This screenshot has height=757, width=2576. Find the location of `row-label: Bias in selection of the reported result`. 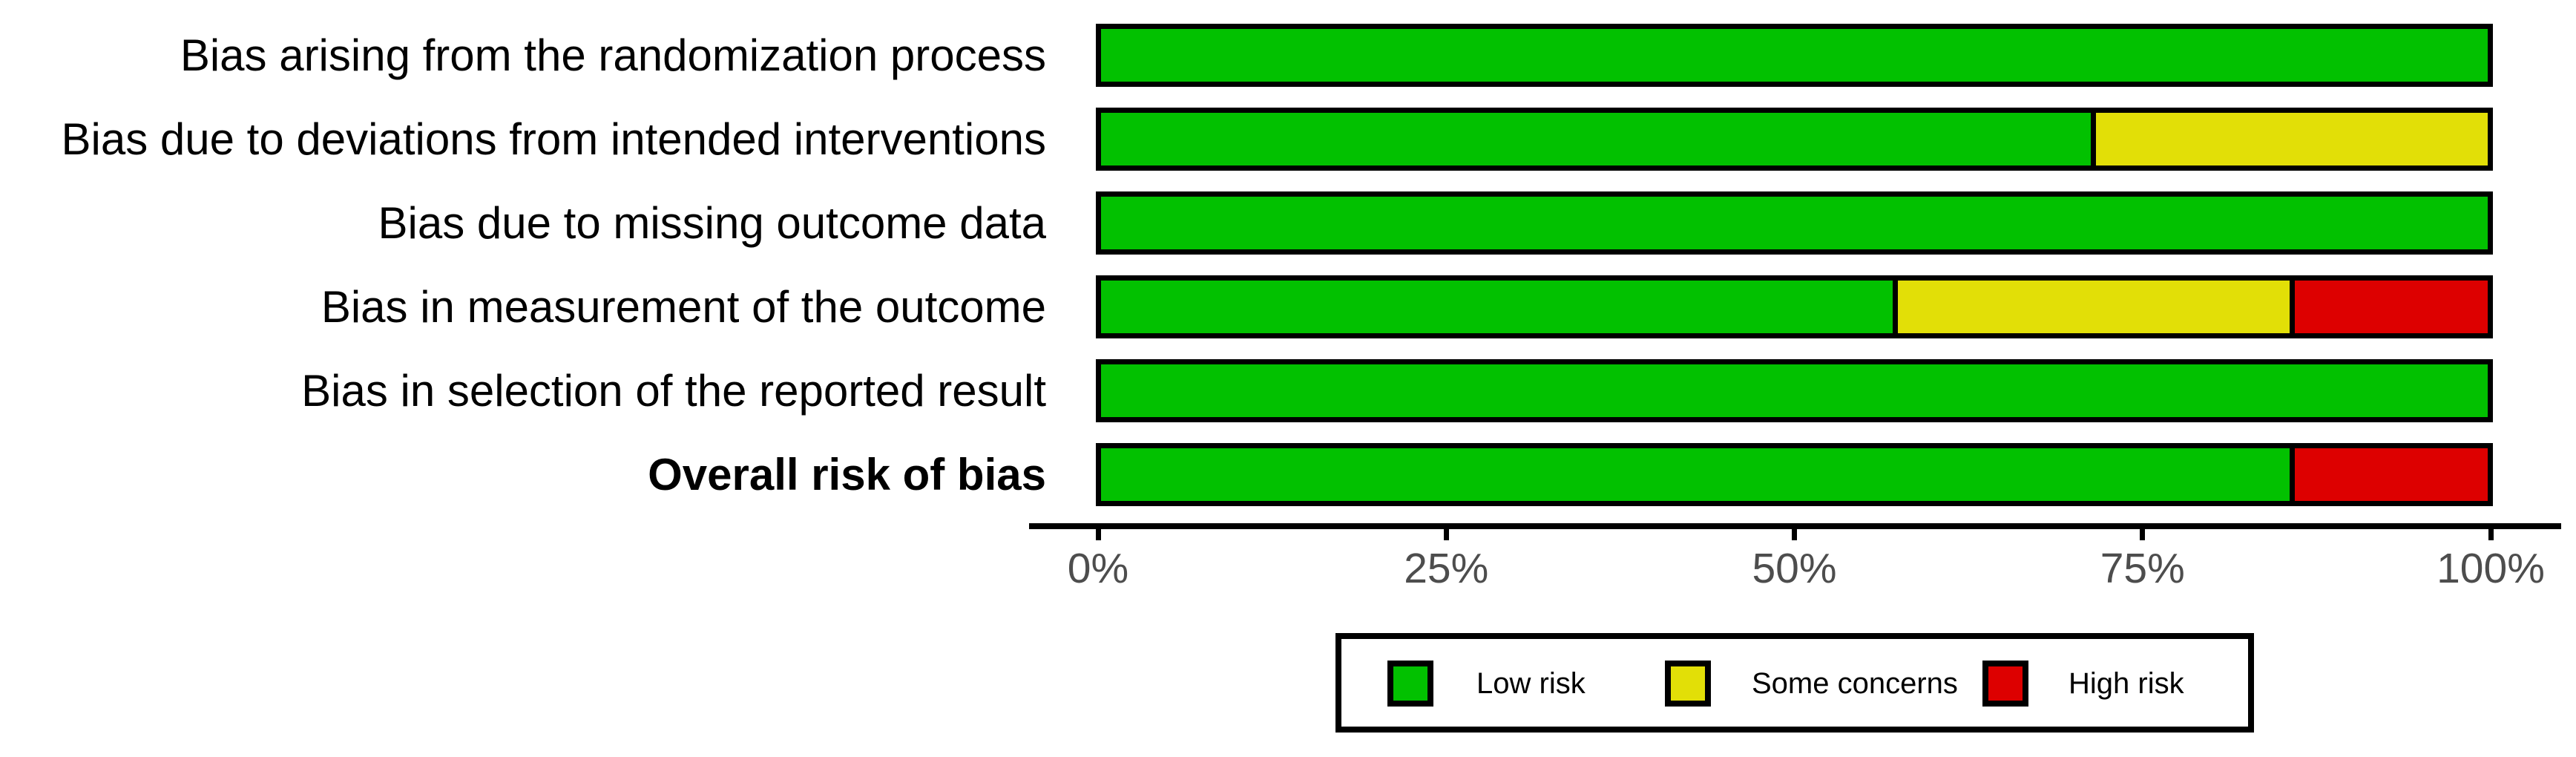

row-label: Bias in selection of the reported result is located at coordinates (673, 391).